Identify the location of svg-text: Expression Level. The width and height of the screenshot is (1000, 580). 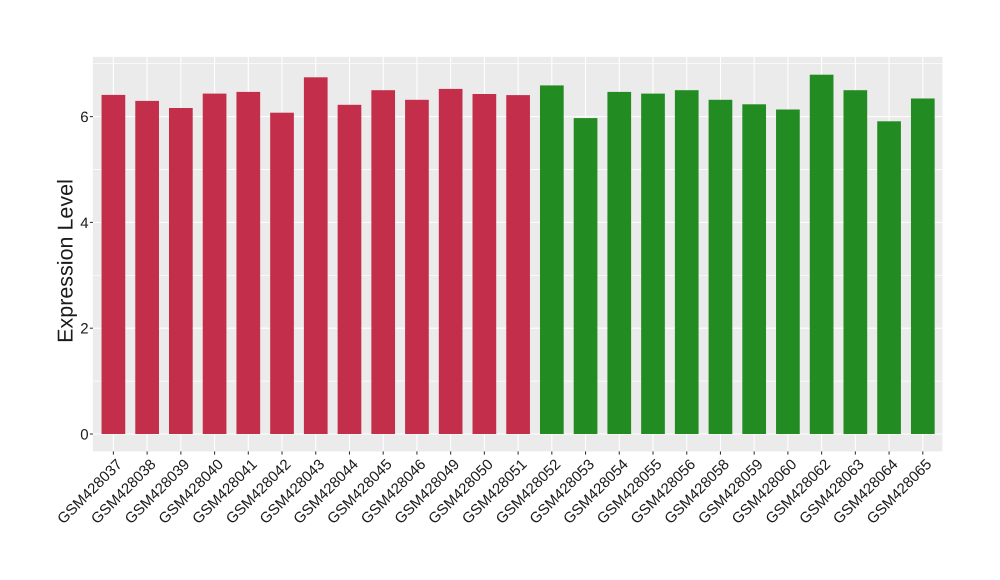
(66, 261).